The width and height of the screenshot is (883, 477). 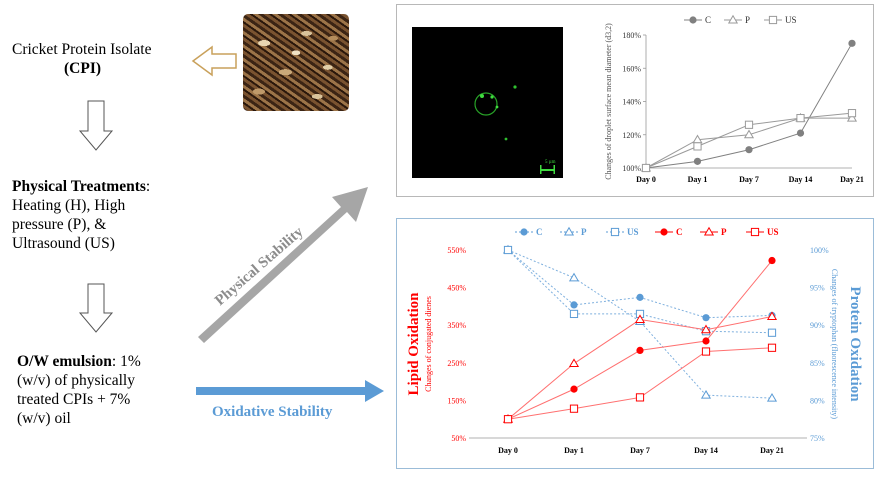 What do you see at coordinates (817, 325) in the screenshot?
I see `y-right-tick-label: 90%` at bounding box center [817, 325].